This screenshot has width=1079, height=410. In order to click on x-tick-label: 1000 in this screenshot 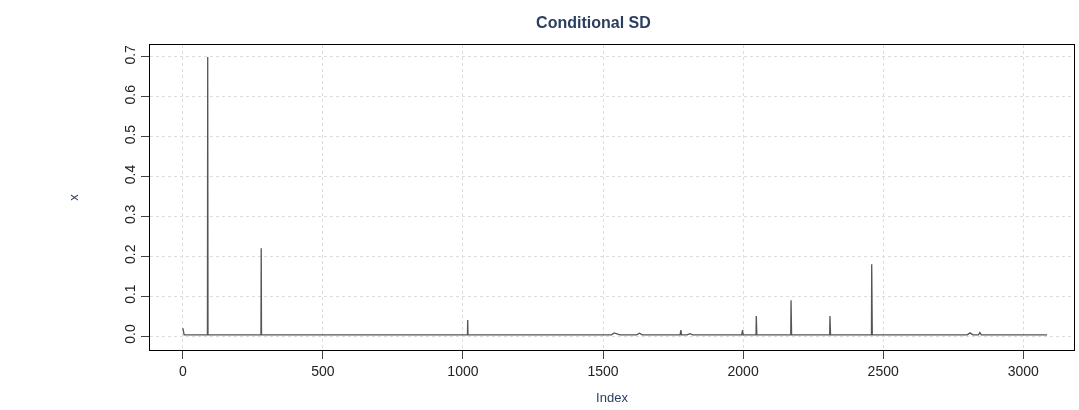, I will do `click(463, 370)`.